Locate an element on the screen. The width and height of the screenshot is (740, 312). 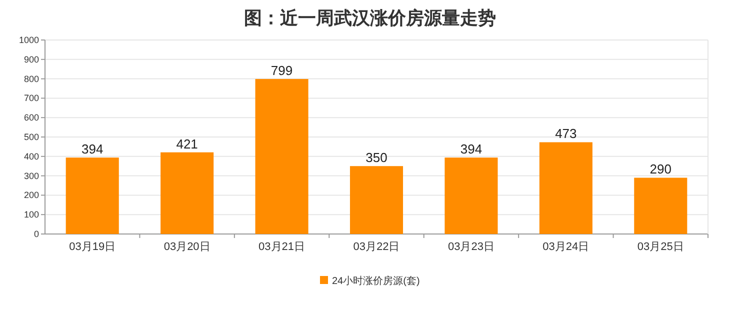
legend-label: 24小时涨价房源(套) is located at coordinates (376, 281).